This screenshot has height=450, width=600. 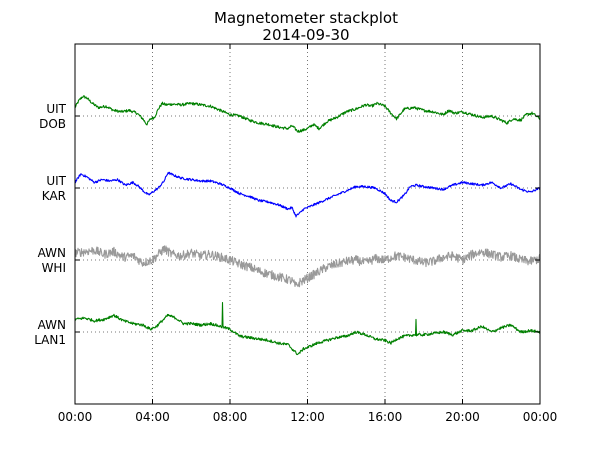 I want to click on x-tick-label: 12:00, so click(x=307, y=417).